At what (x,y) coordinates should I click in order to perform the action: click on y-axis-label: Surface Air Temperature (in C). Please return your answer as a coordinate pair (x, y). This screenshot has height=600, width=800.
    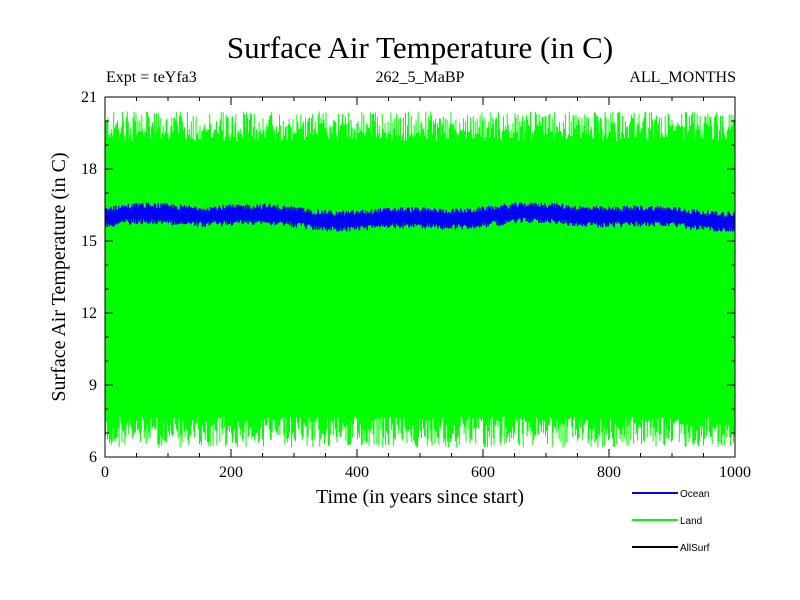
    Looking at the image, I should click on (59, 276).